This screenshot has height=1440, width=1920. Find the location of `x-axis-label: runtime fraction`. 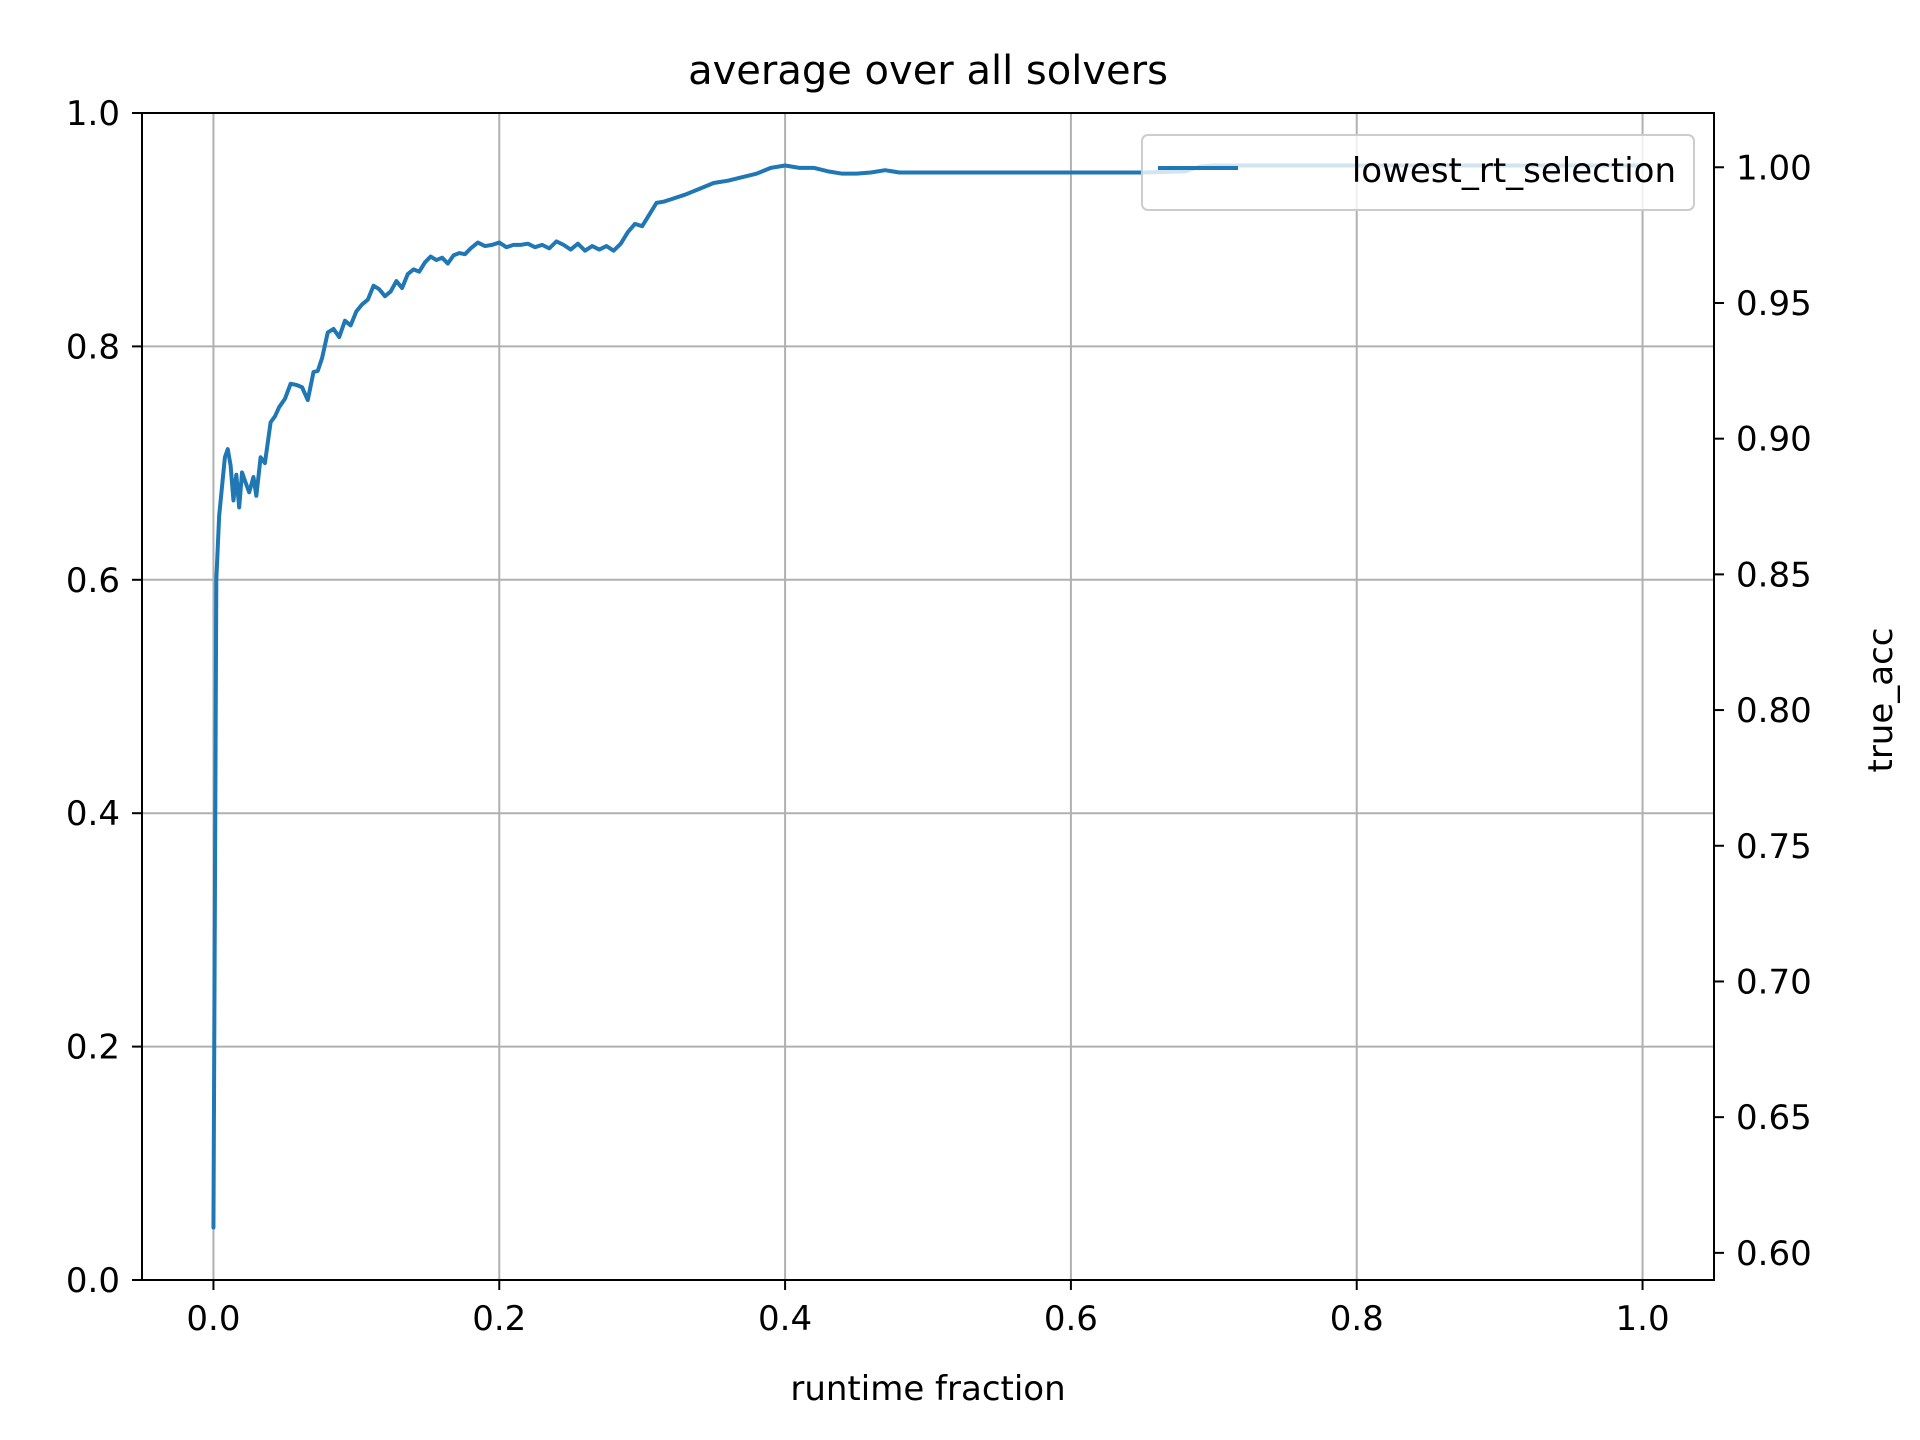

x-axis-label: runtime fraction is located at coordinates (927, 1389).